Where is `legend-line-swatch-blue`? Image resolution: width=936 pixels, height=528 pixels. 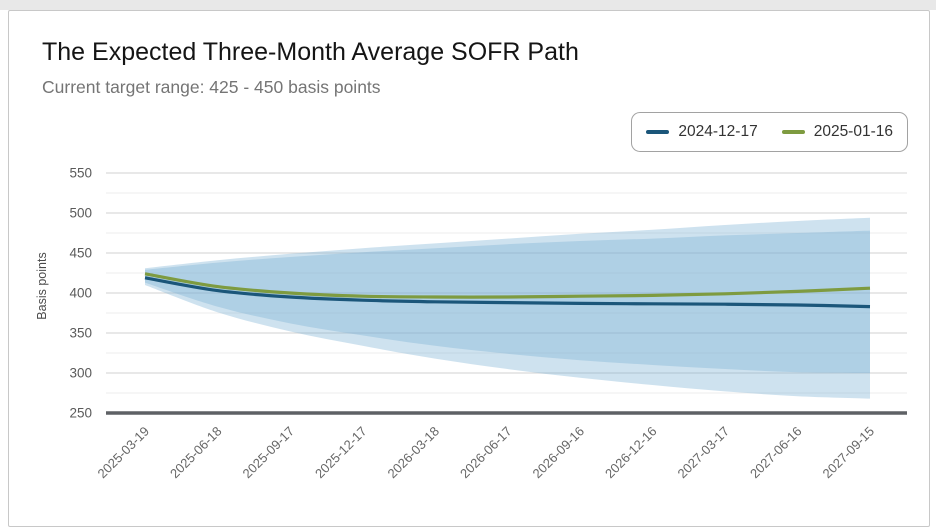
legend-line-swatch-blue is located at coordinates (658, 132).